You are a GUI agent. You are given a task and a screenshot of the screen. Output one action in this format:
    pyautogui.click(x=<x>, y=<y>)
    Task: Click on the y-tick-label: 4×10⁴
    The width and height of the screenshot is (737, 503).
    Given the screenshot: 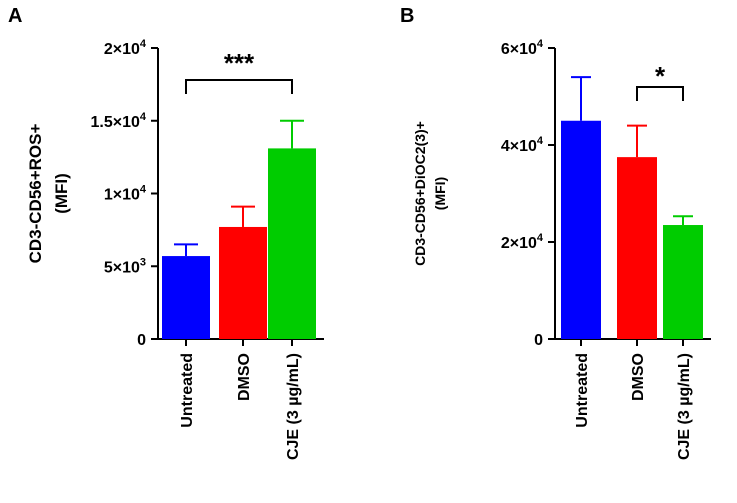 What is the action you would take?
    pyautogui.click(x=522, y=145)
    